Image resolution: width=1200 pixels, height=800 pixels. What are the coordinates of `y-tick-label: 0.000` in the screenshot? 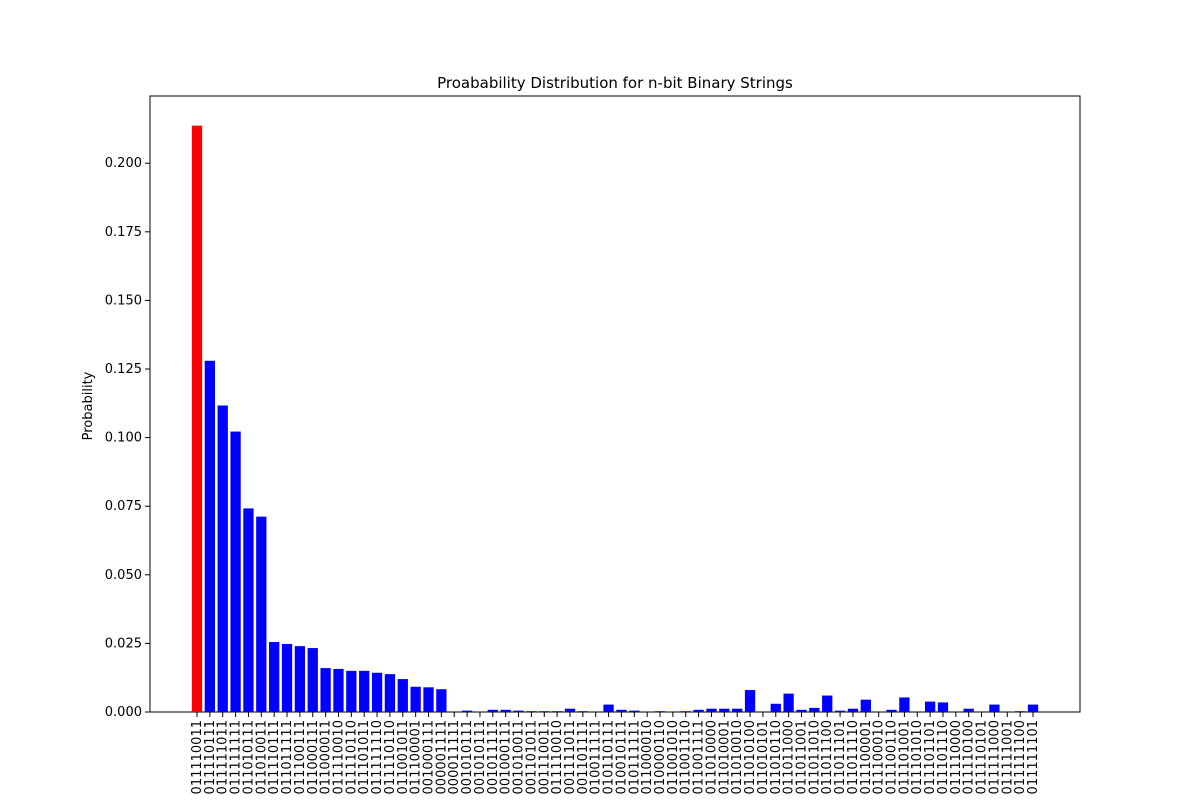 It's located at (123, 712).